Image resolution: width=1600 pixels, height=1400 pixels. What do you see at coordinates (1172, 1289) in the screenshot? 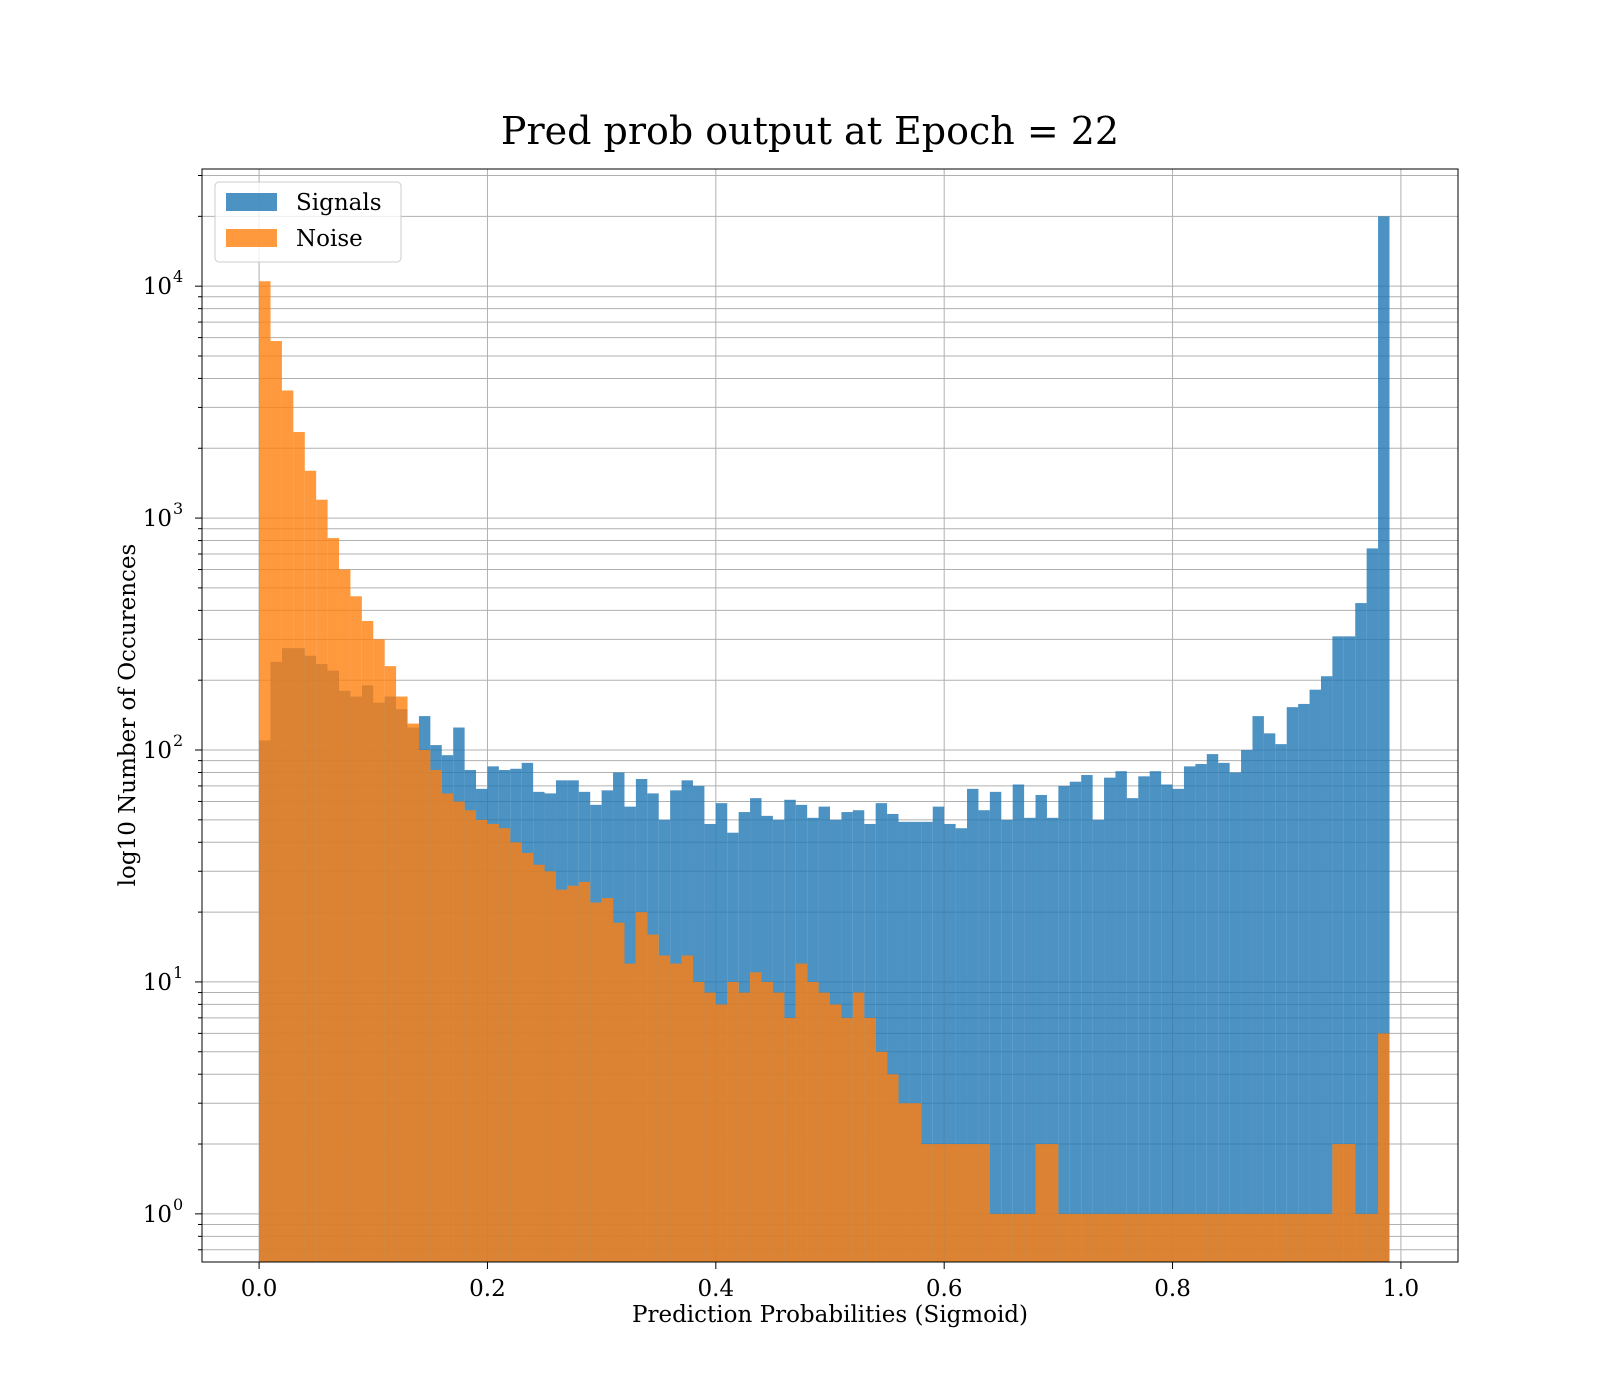
I see `x-tick-label-4: 0.8` at bounding box center [1172, 1289].